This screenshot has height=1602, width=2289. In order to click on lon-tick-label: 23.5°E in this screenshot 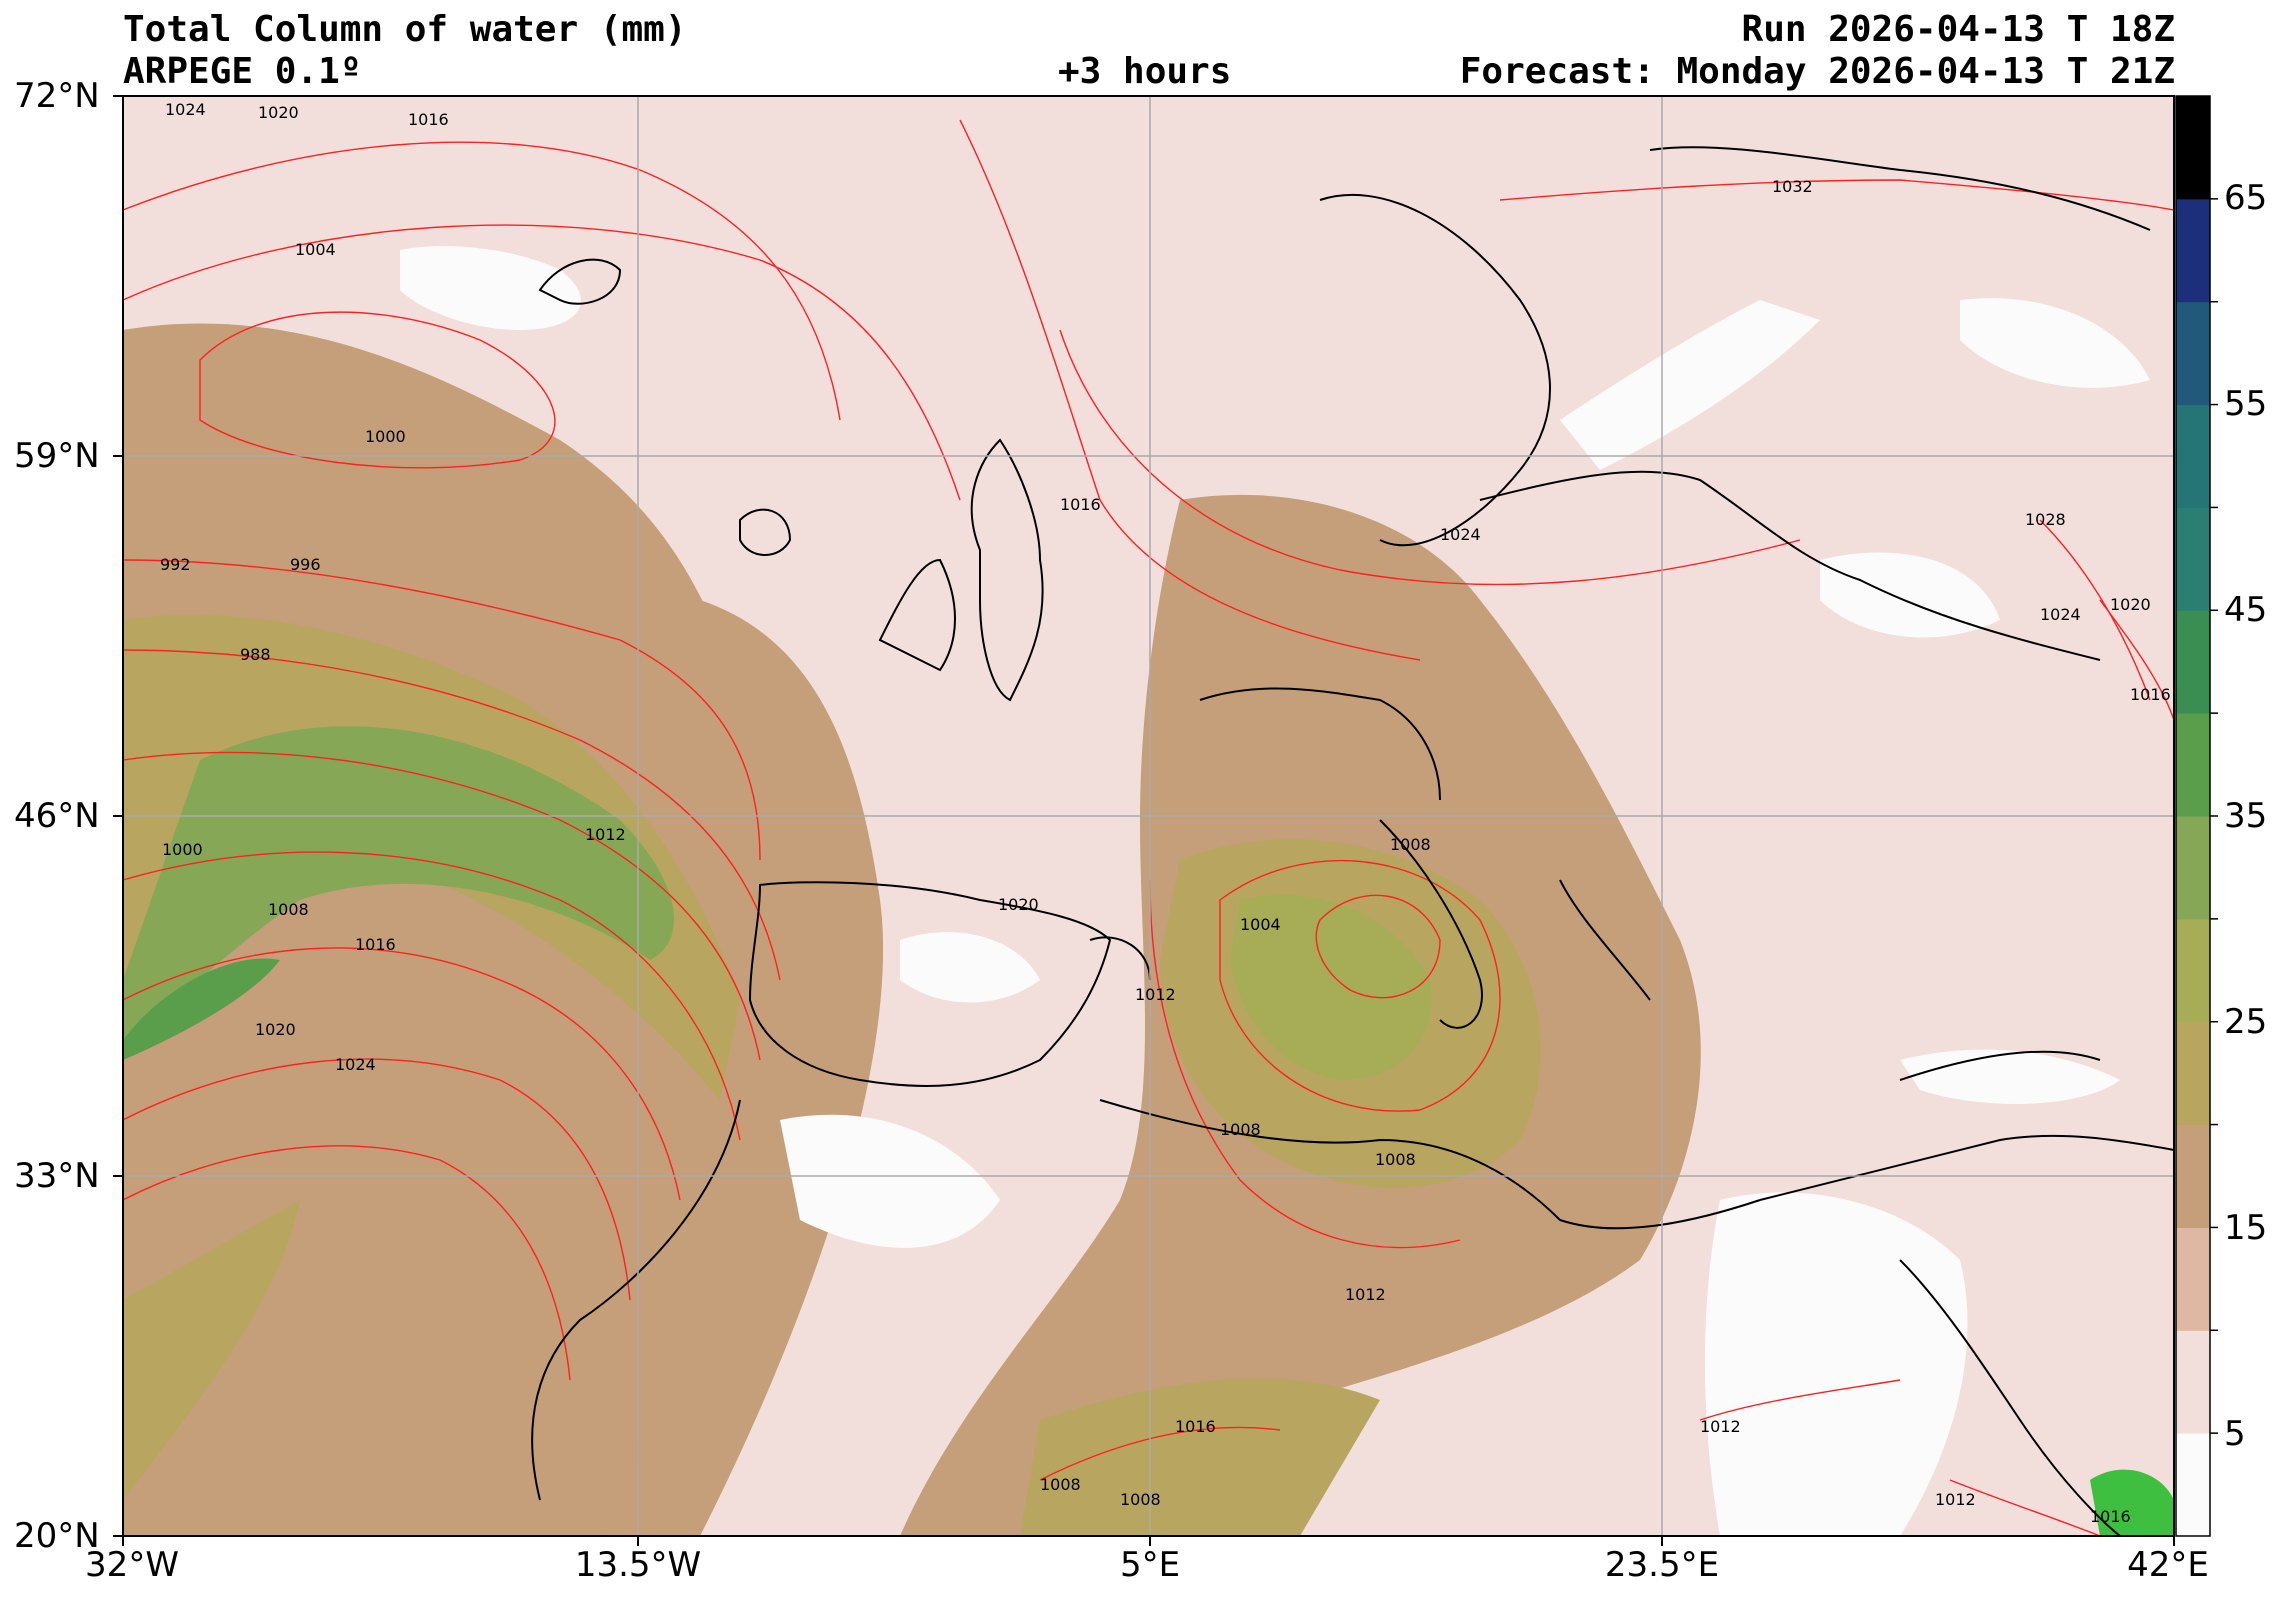, I will do `click(1662, 1565)`.